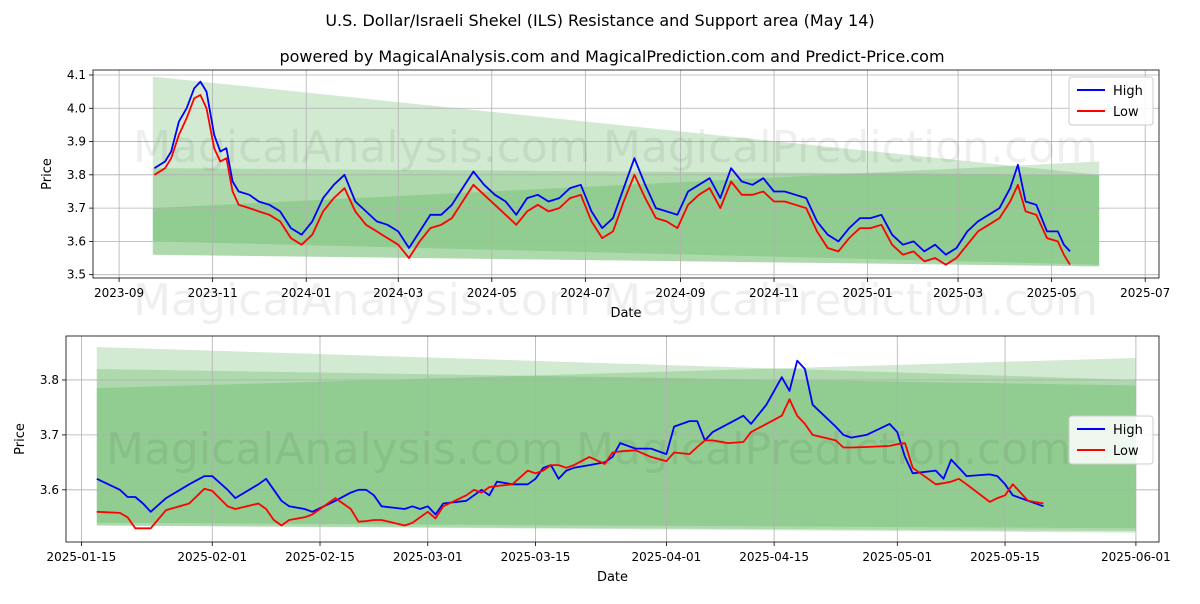 The height and width of the screenshot is (604, 1200). Describe the element at coordinates (76, 75) in the screenshot. I see `y-tick-label: 4.1` at that location.